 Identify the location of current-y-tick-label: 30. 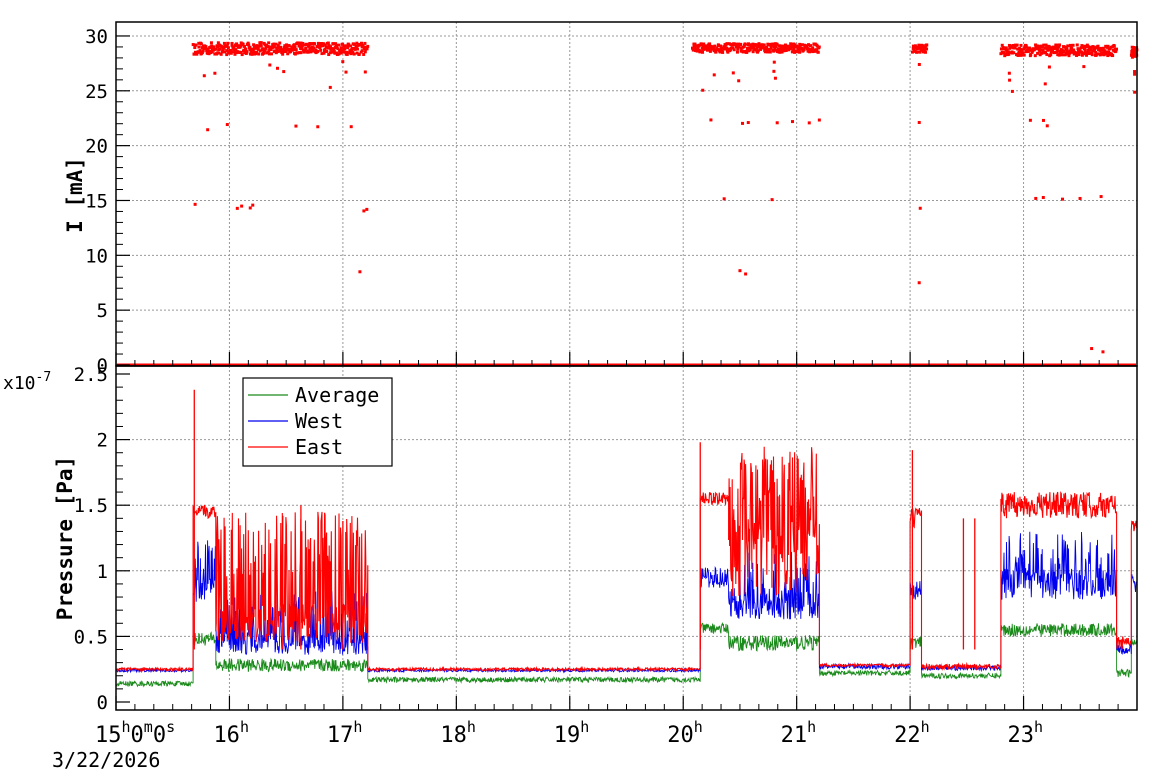
(96, 37).